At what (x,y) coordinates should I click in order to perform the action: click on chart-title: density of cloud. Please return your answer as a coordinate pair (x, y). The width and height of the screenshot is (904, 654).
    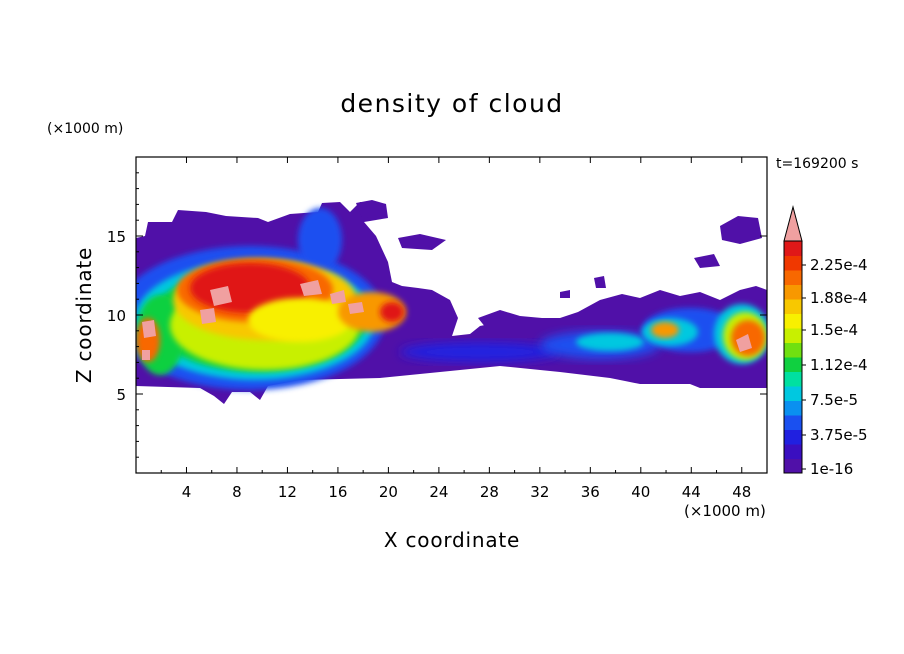
    Looking at the image, I should click on (451, 103).